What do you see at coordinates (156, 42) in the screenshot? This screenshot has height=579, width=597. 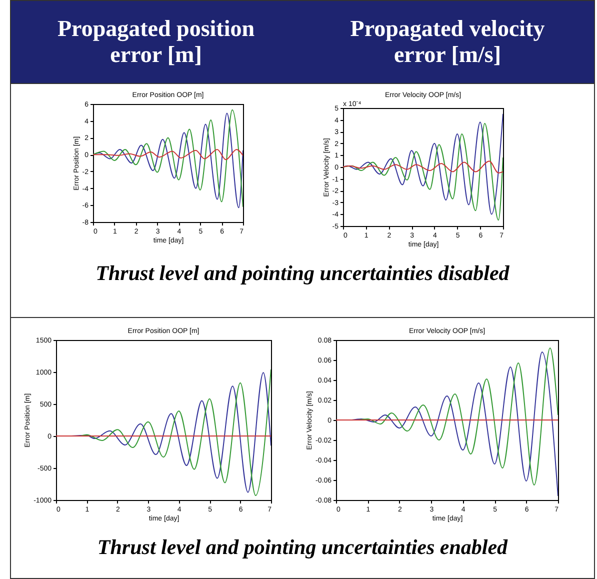 I see `text: Propagated position error [m]` at bounding box center [156, 42].